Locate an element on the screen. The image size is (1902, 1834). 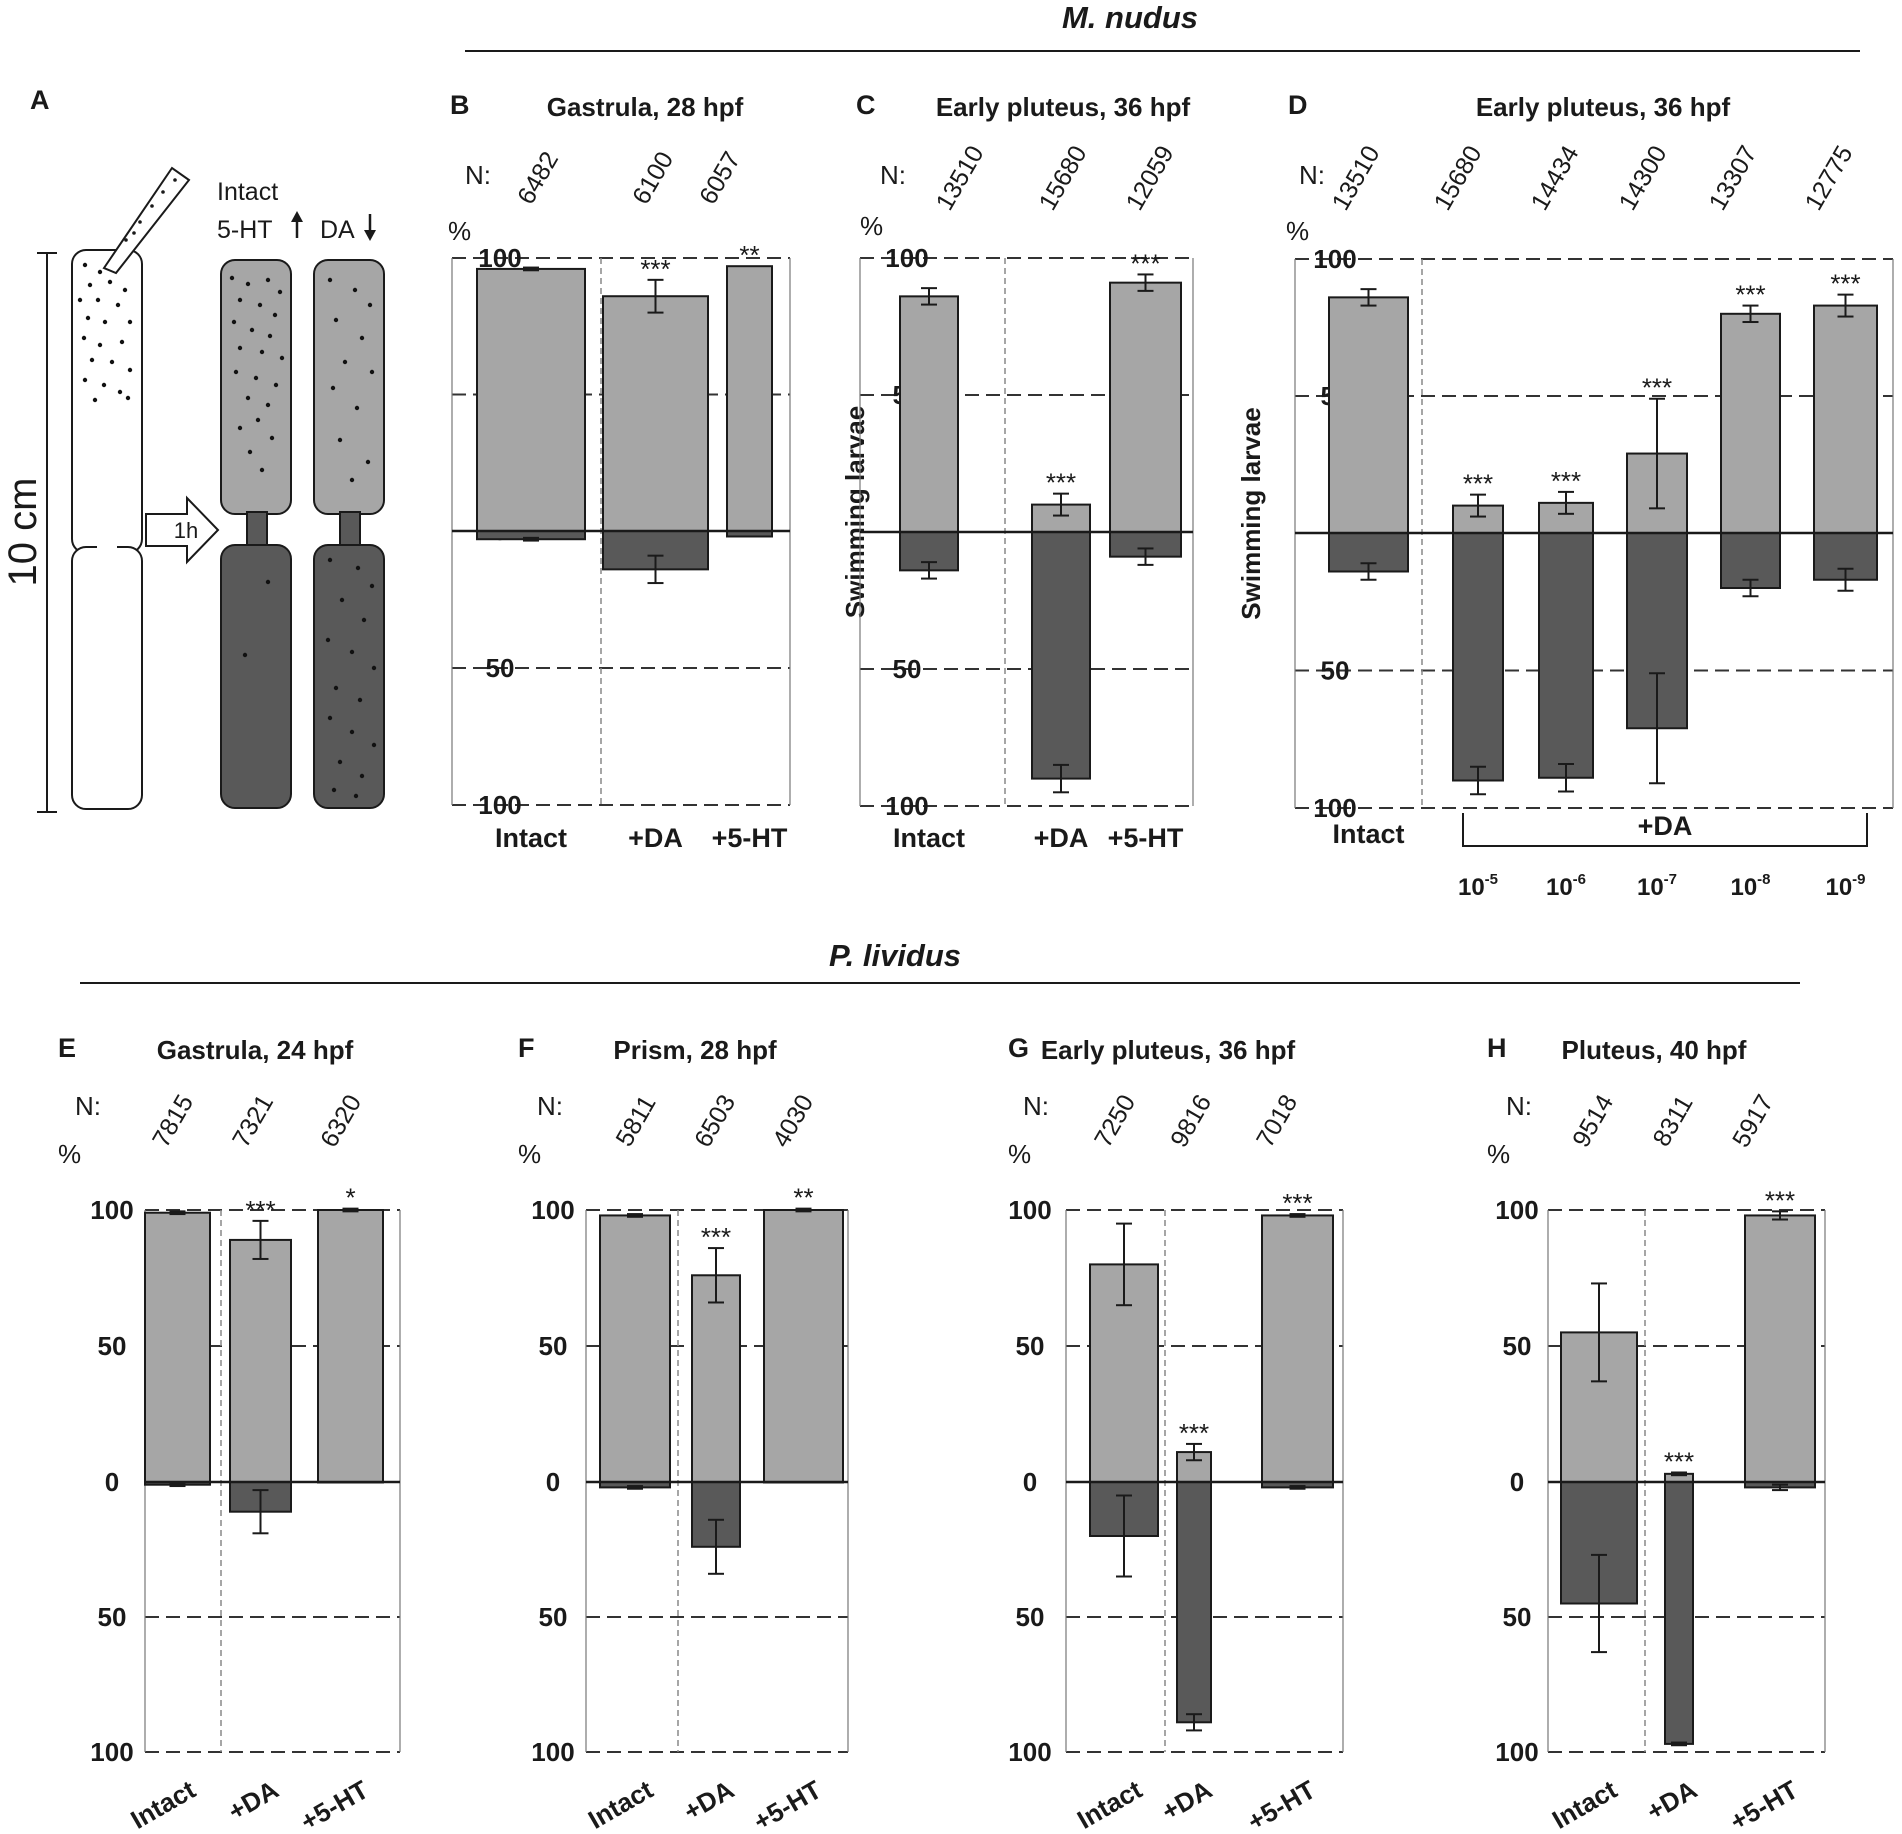
y-tick-label: 0 is located at coordinates (112, 1482).